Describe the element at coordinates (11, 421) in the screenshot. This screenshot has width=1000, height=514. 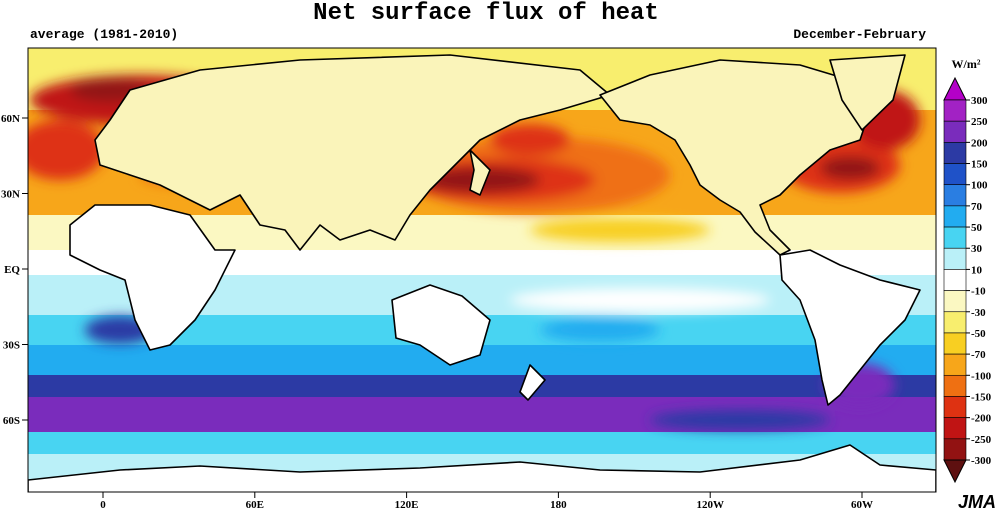
I see `lat-label: 60S` at that location.